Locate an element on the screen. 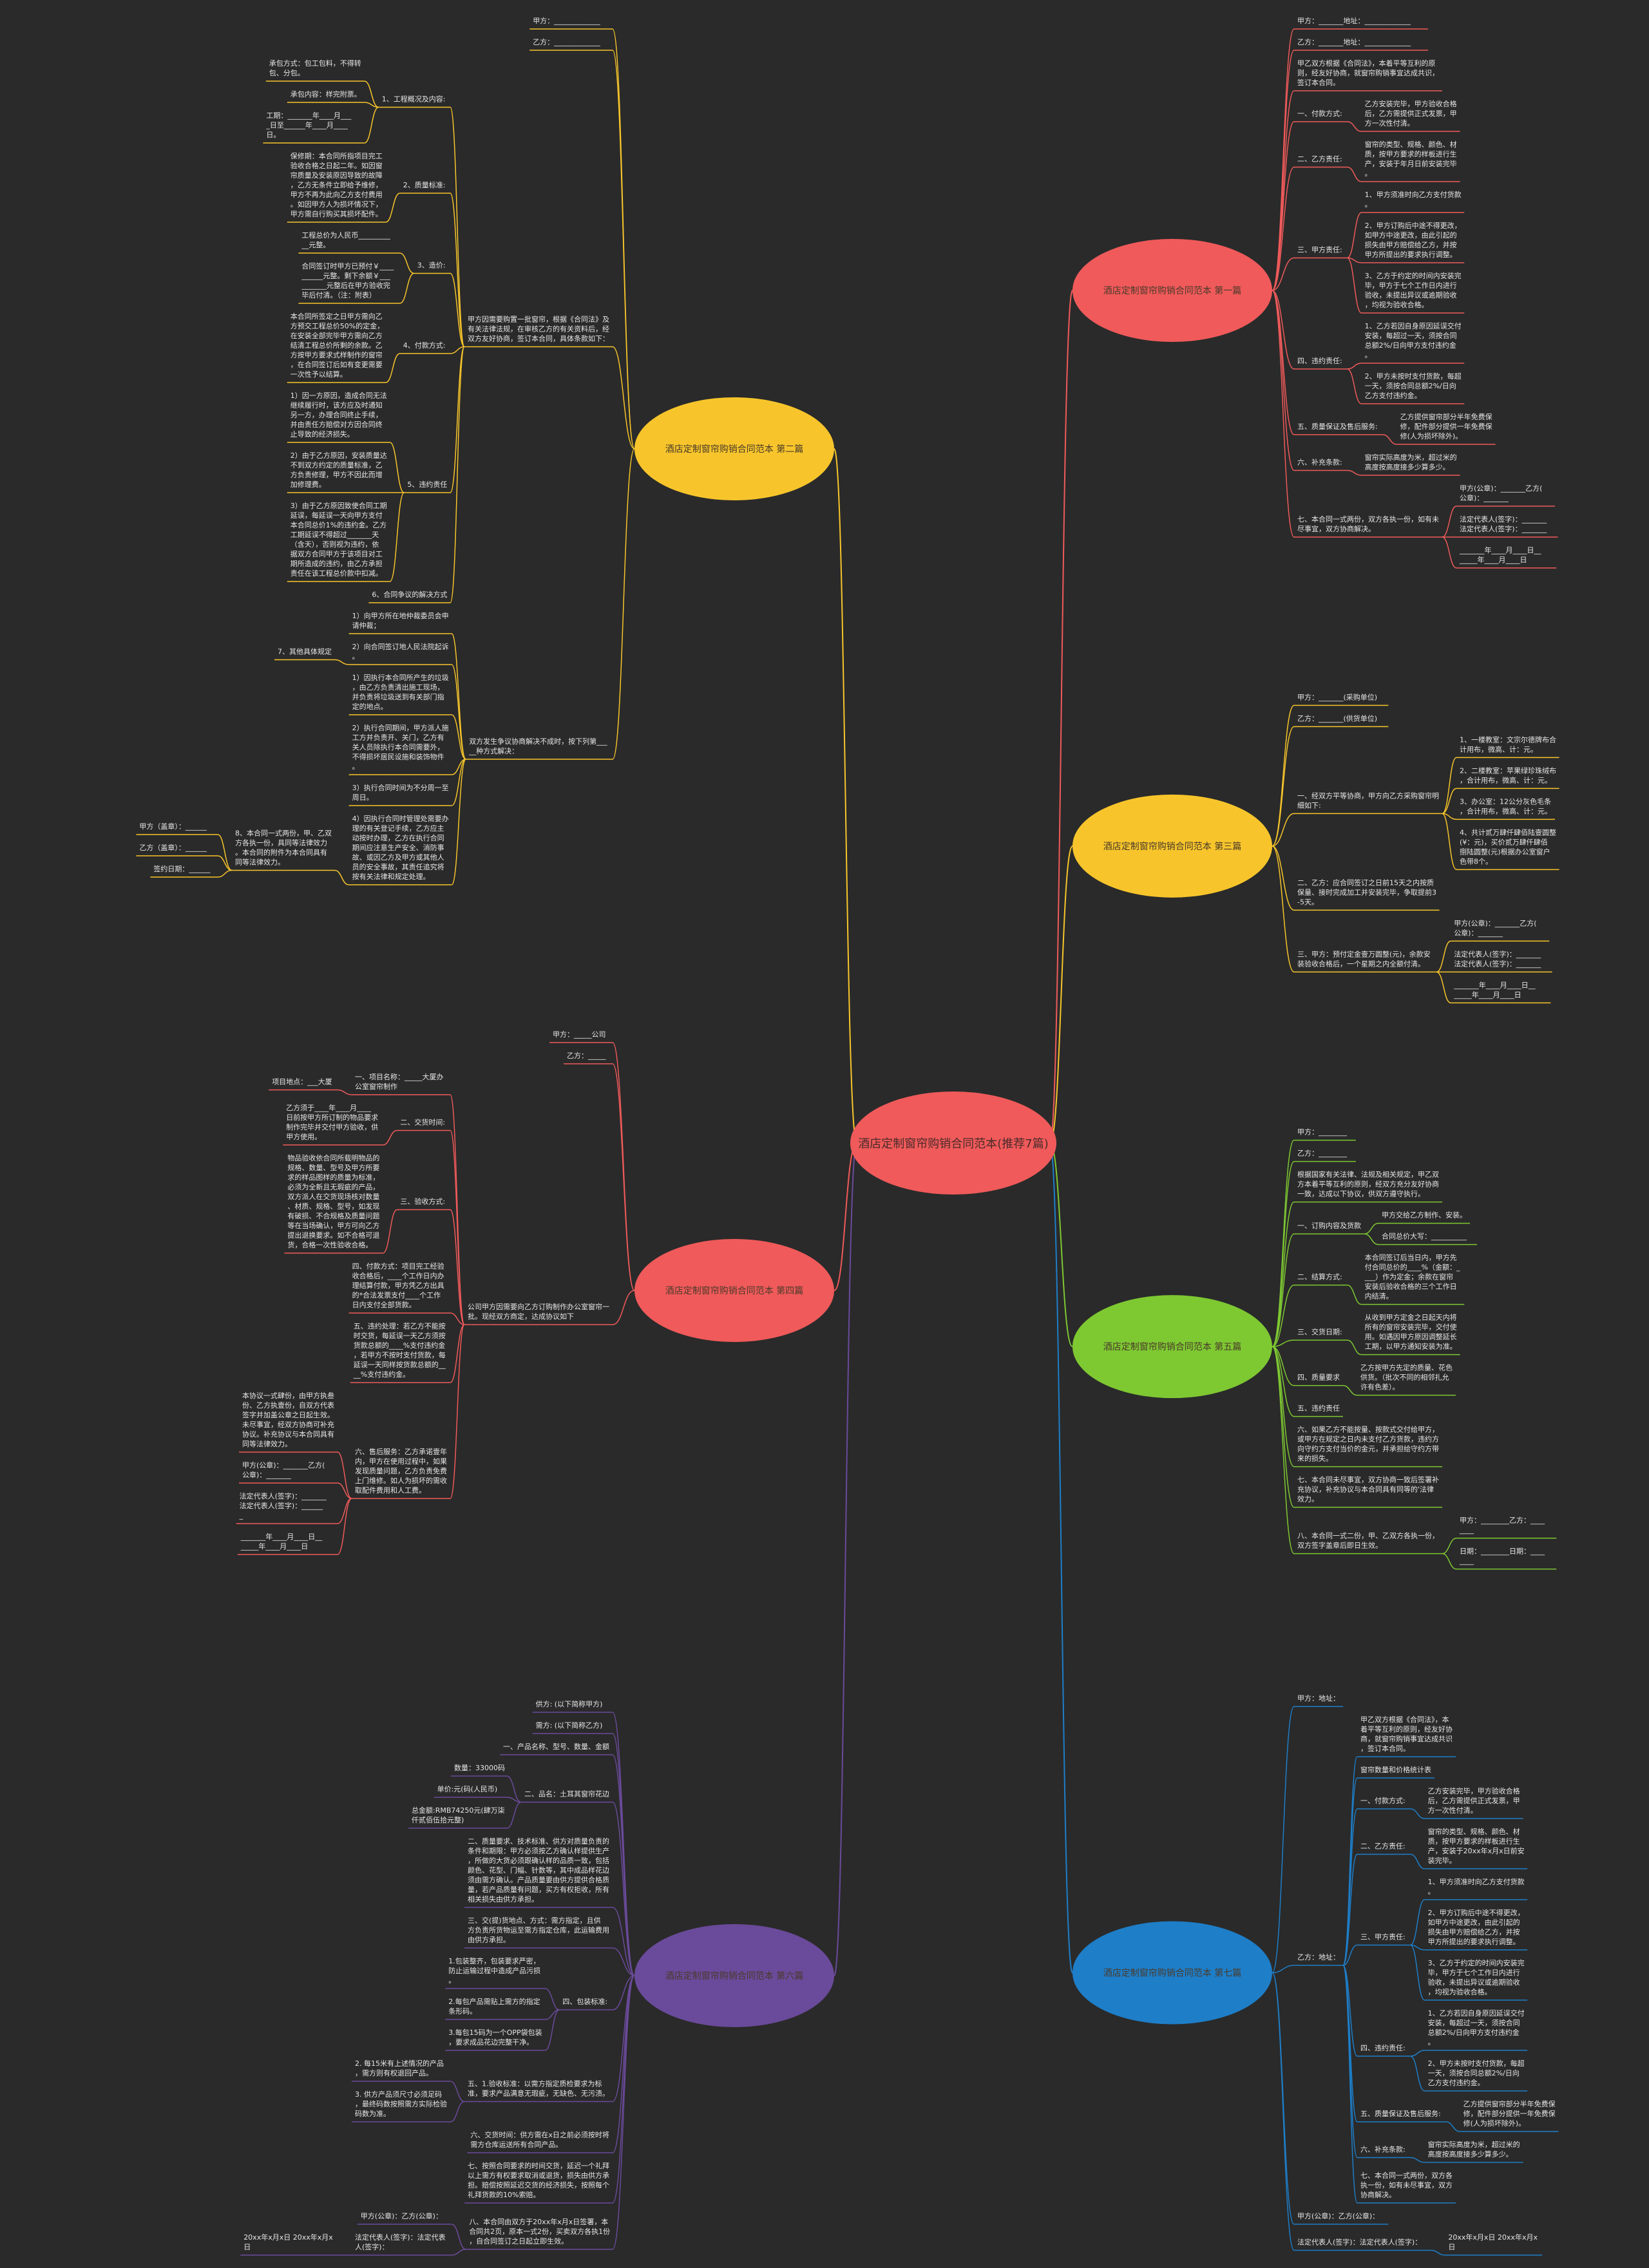 The width and height of the screenshot is (1649, 2268). branch-node: 甲方交给乙方制作、安装。 is located at coordinates (1424, 1217).